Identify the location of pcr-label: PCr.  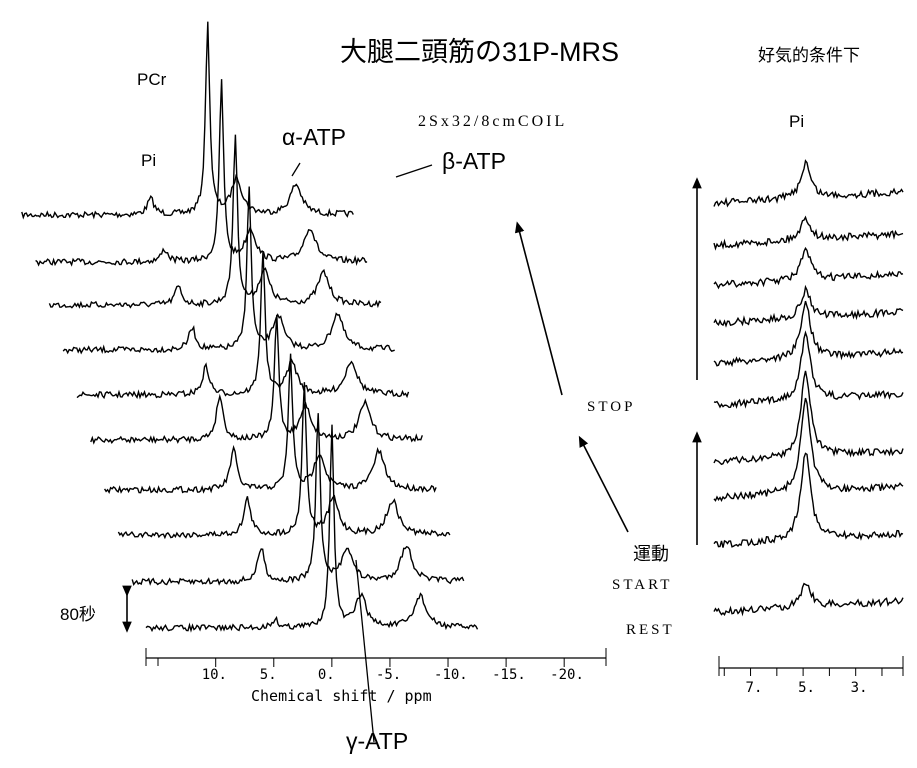
(152, 79).